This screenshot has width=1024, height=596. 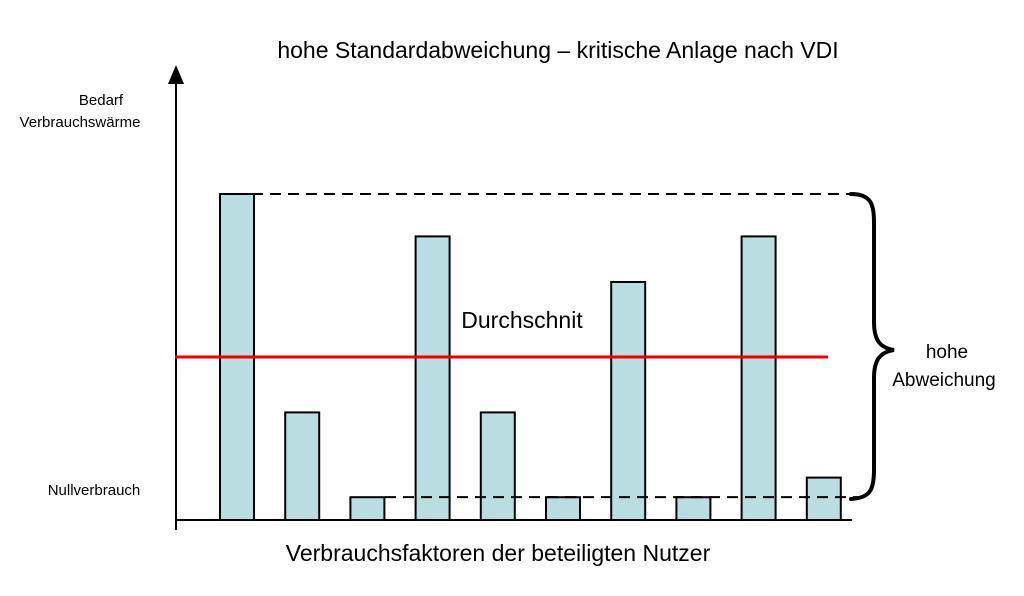 I want to click on y-axis-label-line-1: Bedarf, so click(x=101, y=100).